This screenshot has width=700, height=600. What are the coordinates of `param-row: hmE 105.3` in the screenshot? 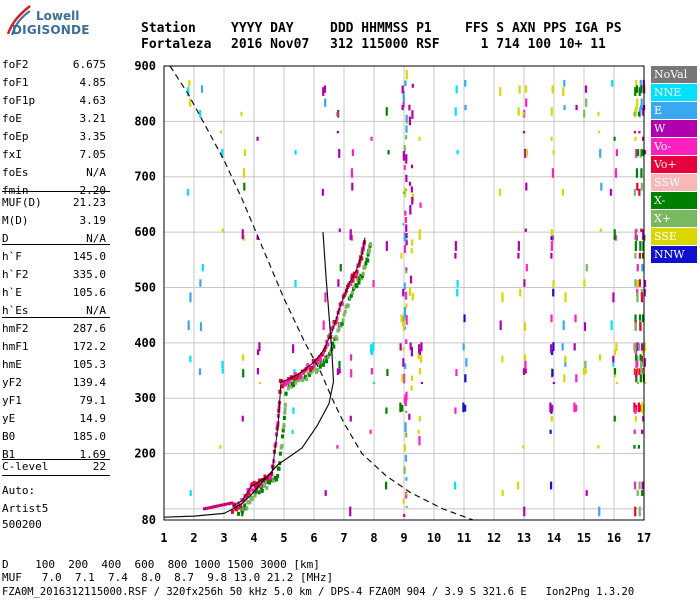 It's located at (54, 365).